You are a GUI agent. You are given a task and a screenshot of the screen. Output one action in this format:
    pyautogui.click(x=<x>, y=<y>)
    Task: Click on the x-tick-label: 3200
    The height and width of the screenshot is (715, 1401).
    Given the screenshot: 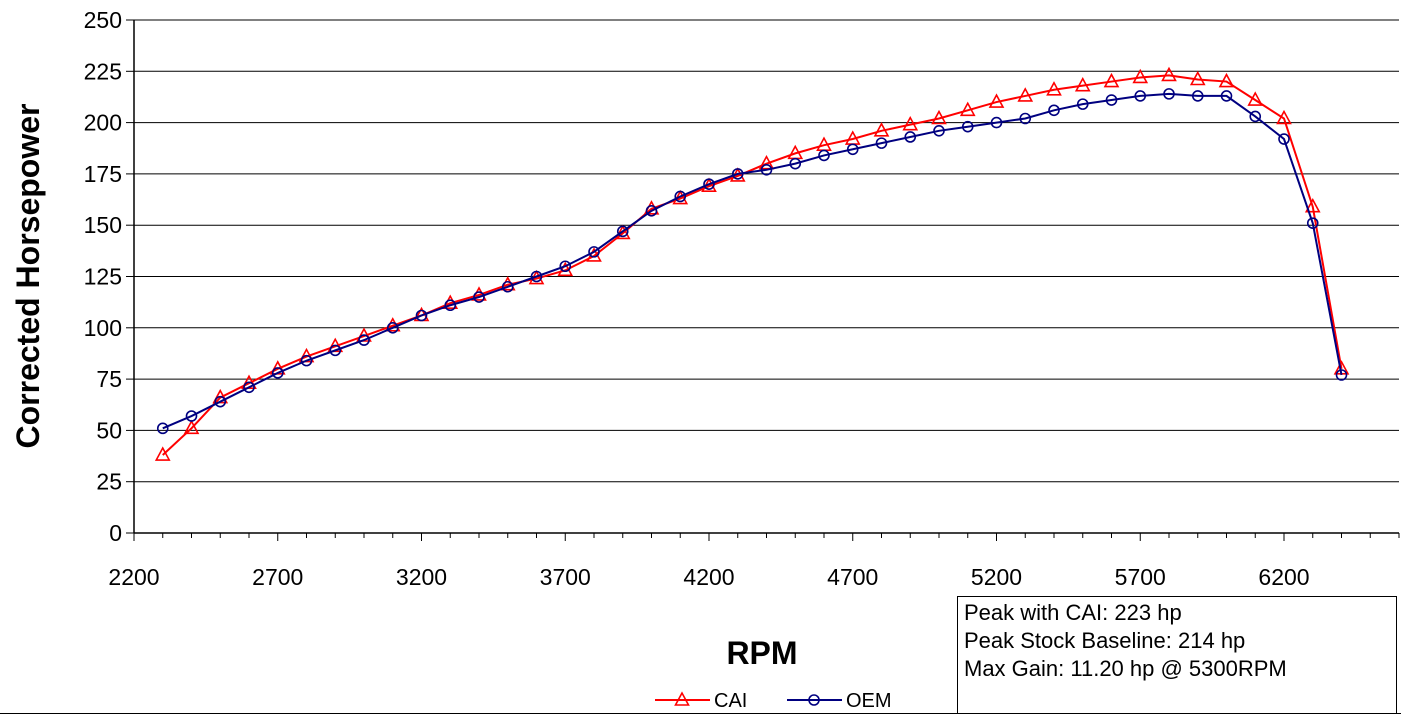 What is the action you would take?
    pyautogui.click(x=421, y=577)
    